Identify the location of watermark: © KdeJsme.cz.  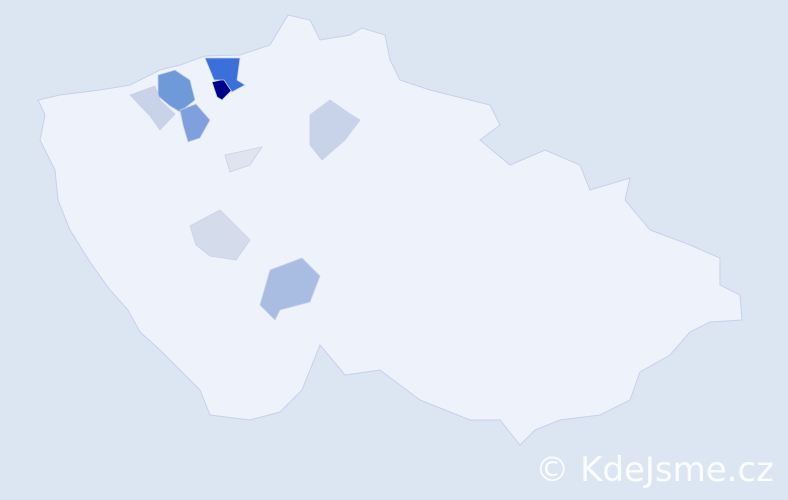
(654, 470).